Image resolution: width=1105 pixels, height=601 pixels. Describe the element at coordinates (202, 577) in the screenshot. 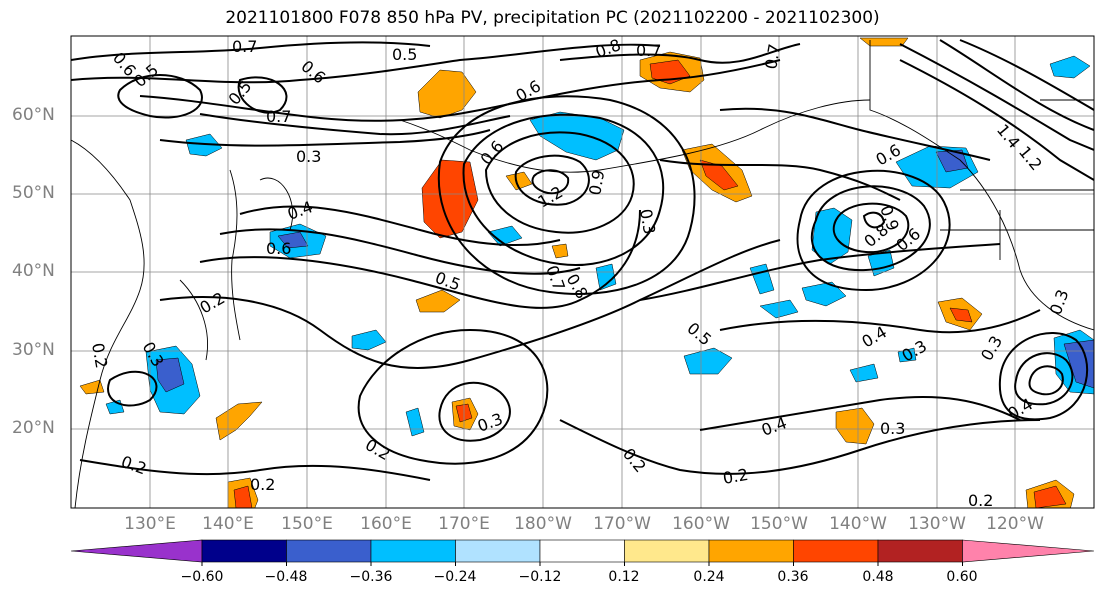

I see `colorbar-tick-label: −0.60` at that location.